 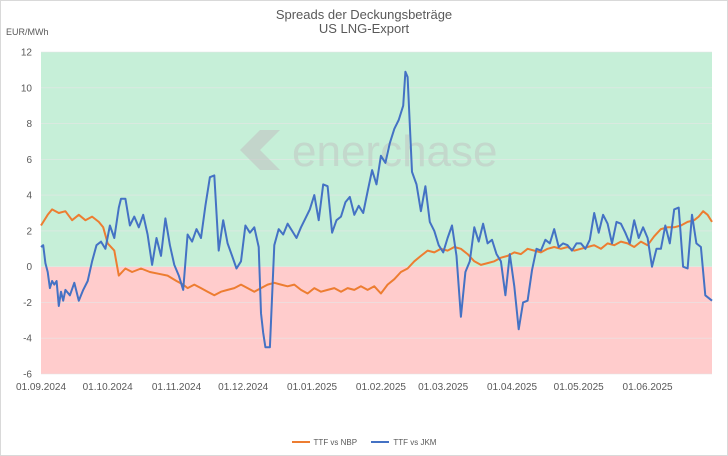 I want to click on legend: TTF vs NBP TTF vs JKM, so click(x=364, y=441).